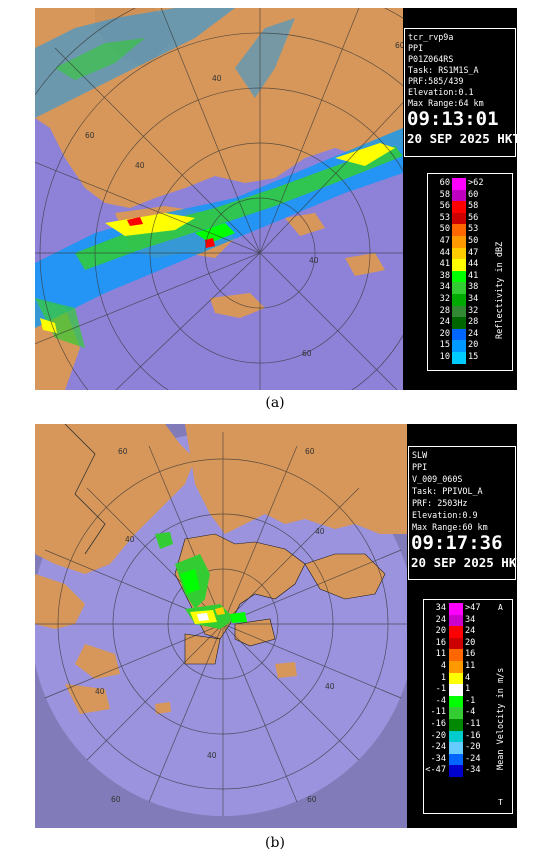  I want to click on legend-high-value: -4, so click(470, 712).